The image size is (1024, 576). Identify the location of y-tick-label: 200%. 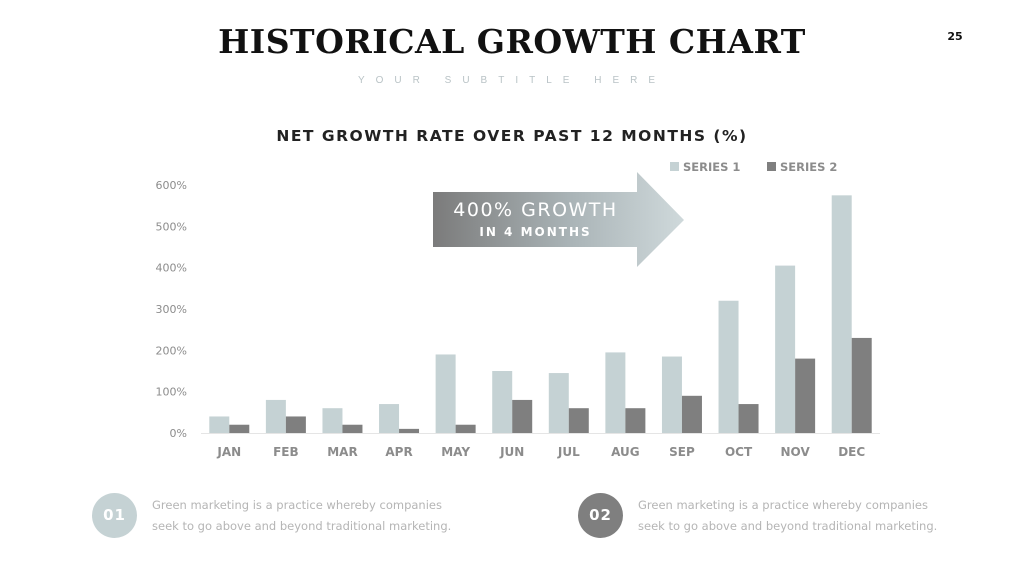
(171, 350).